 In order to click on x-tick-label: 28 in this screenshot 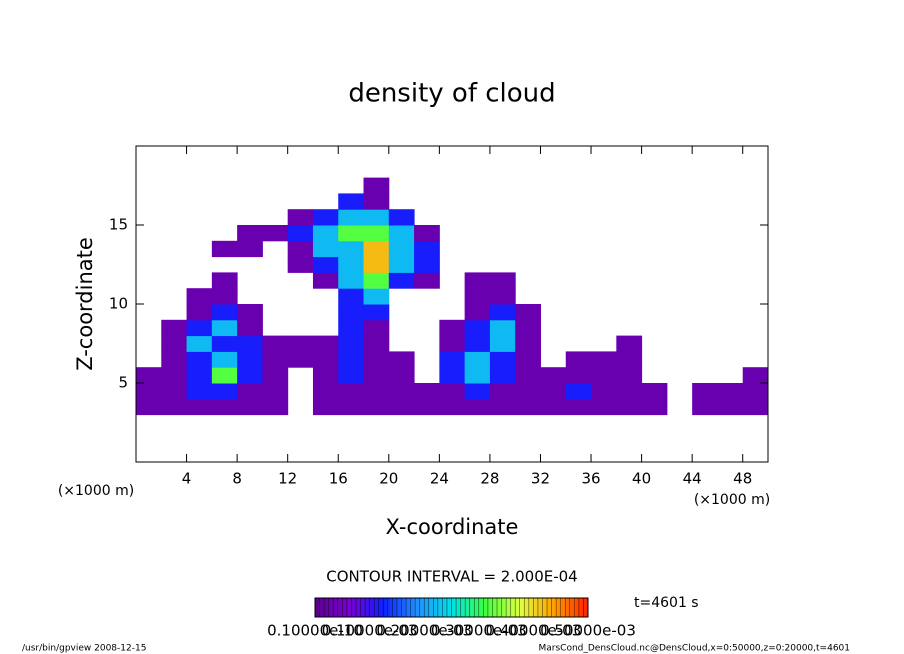, I will do `click(489, 479)`.